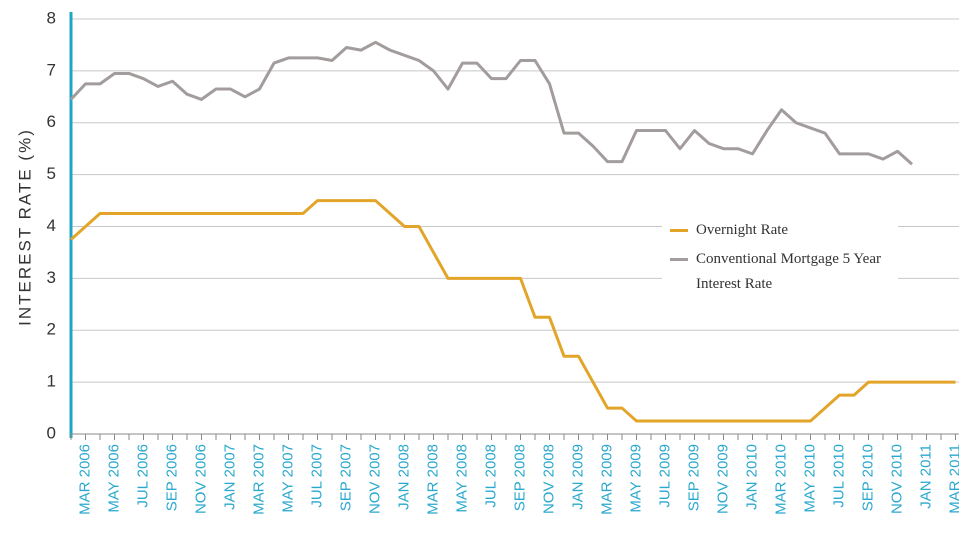 This screenshot has width=959, height=542. I want to click on legend-label: Overnight Rate, so click(742, 230).